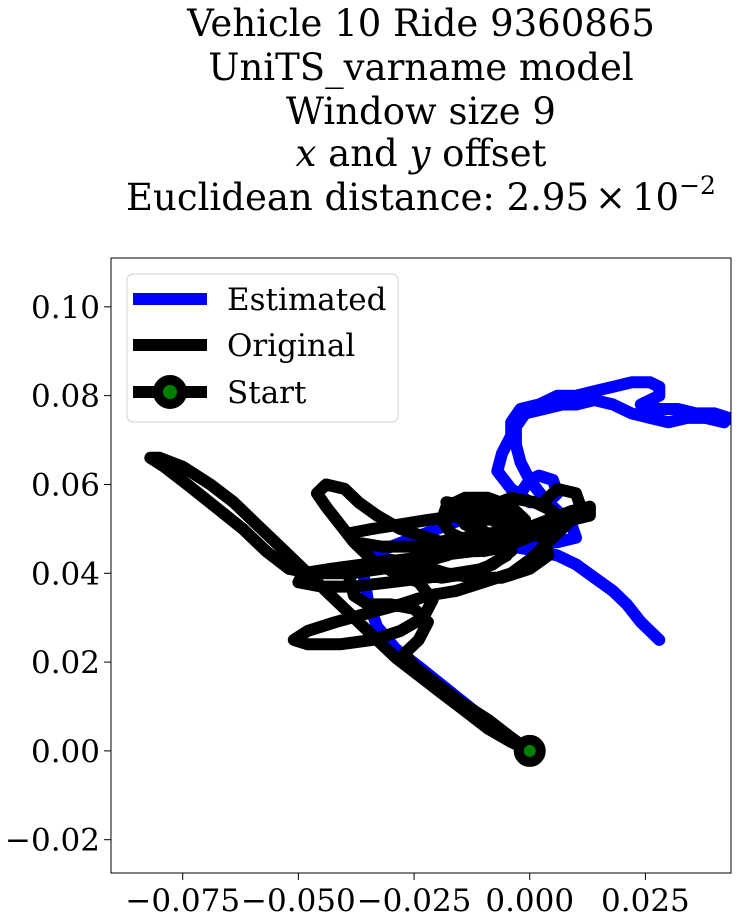  I want to click on title-line-3: Window size 9, so click(421, 111).